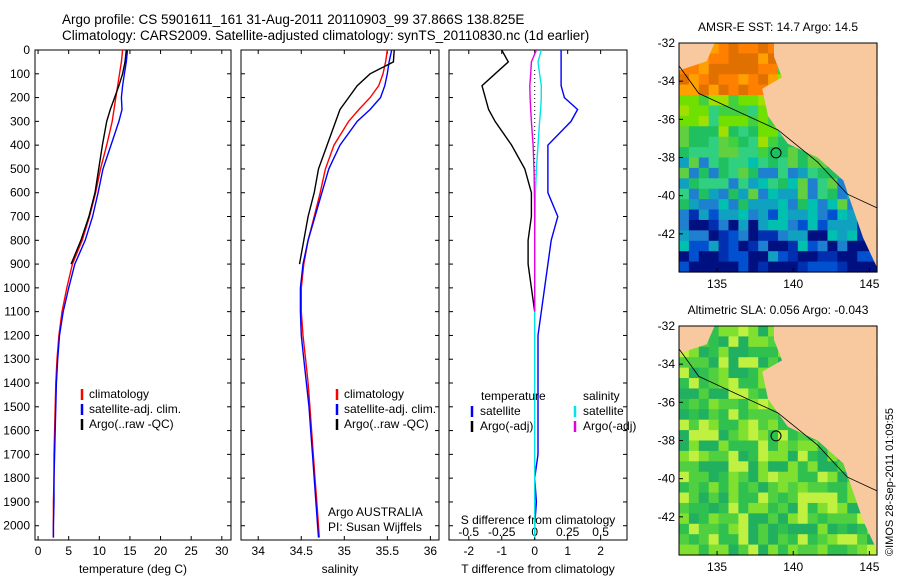  Describe the element at coordinates (513, 396) in the screenshot. I see `legend-header: temperature` at that location.